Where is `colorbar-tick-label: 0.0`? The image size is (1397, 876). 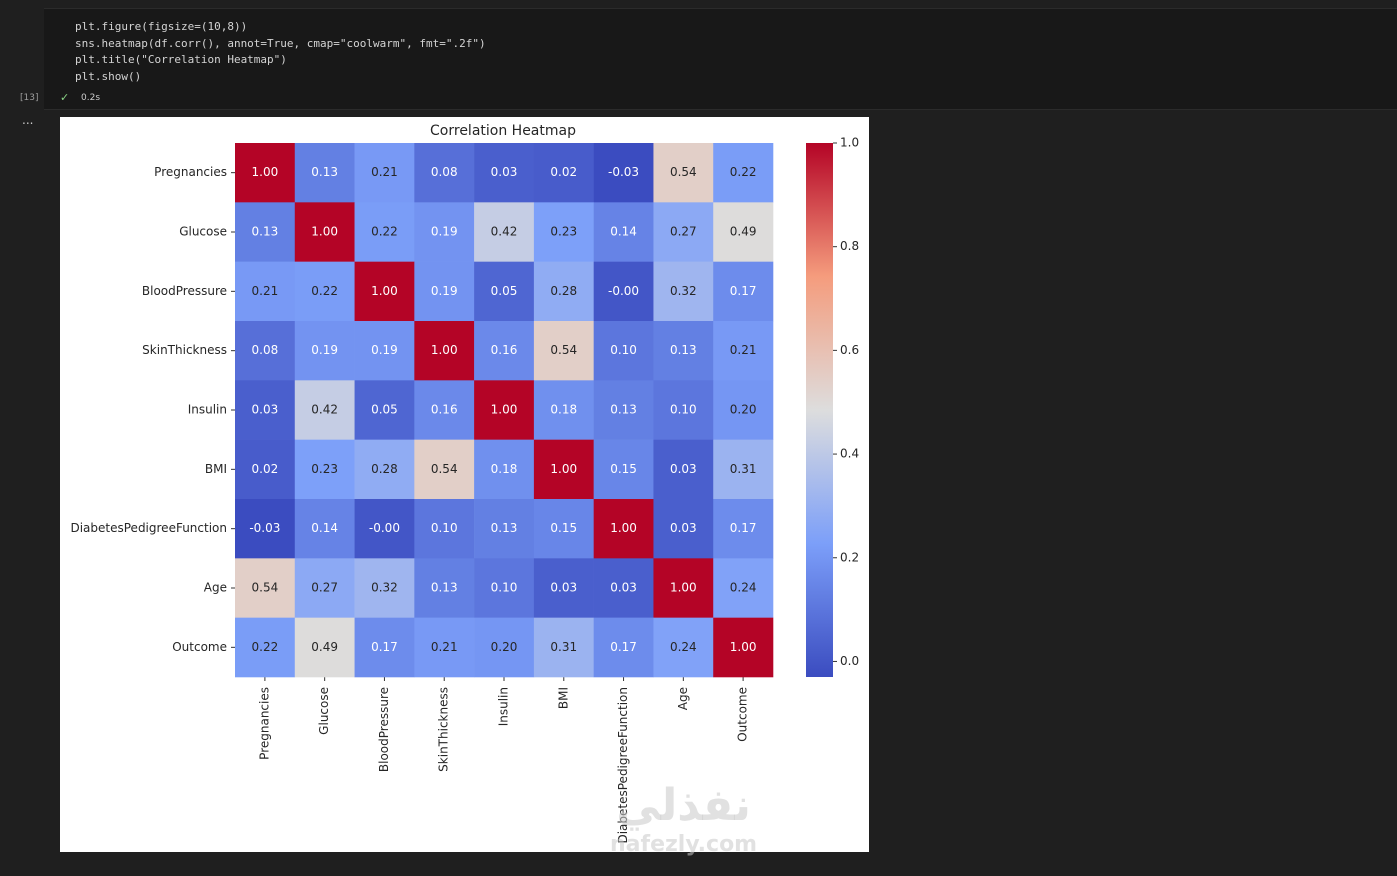 colorbar-tick-label: 0.0 is located at coordinates (849, 661).